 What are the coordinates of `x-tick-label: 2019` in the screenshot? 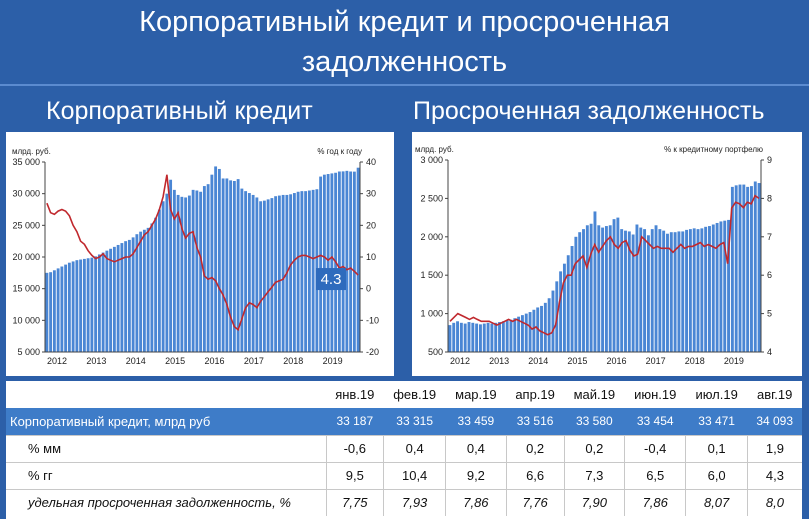 It's located at (333, 361).